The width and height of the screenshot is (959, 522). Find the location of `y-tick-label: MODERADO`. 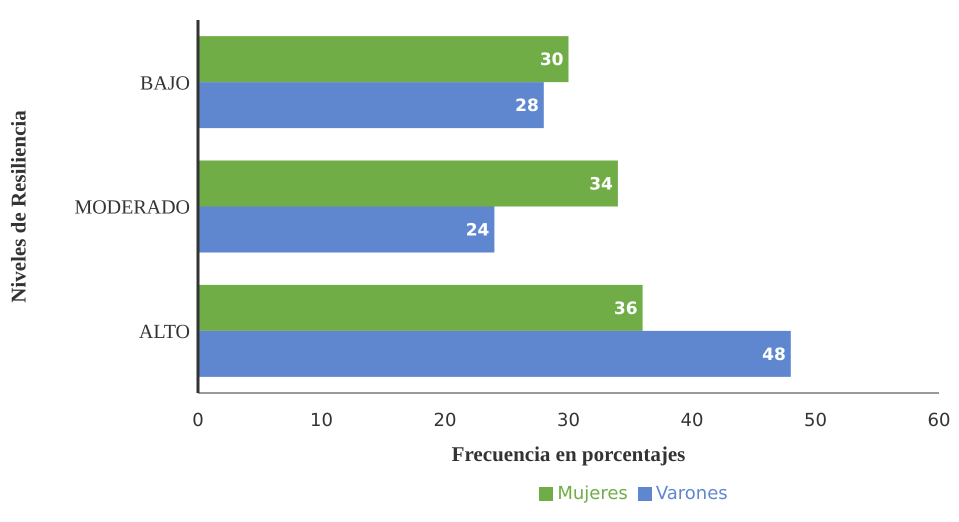

y-tick-label: MODERADO is located at coordinates (132, 207).